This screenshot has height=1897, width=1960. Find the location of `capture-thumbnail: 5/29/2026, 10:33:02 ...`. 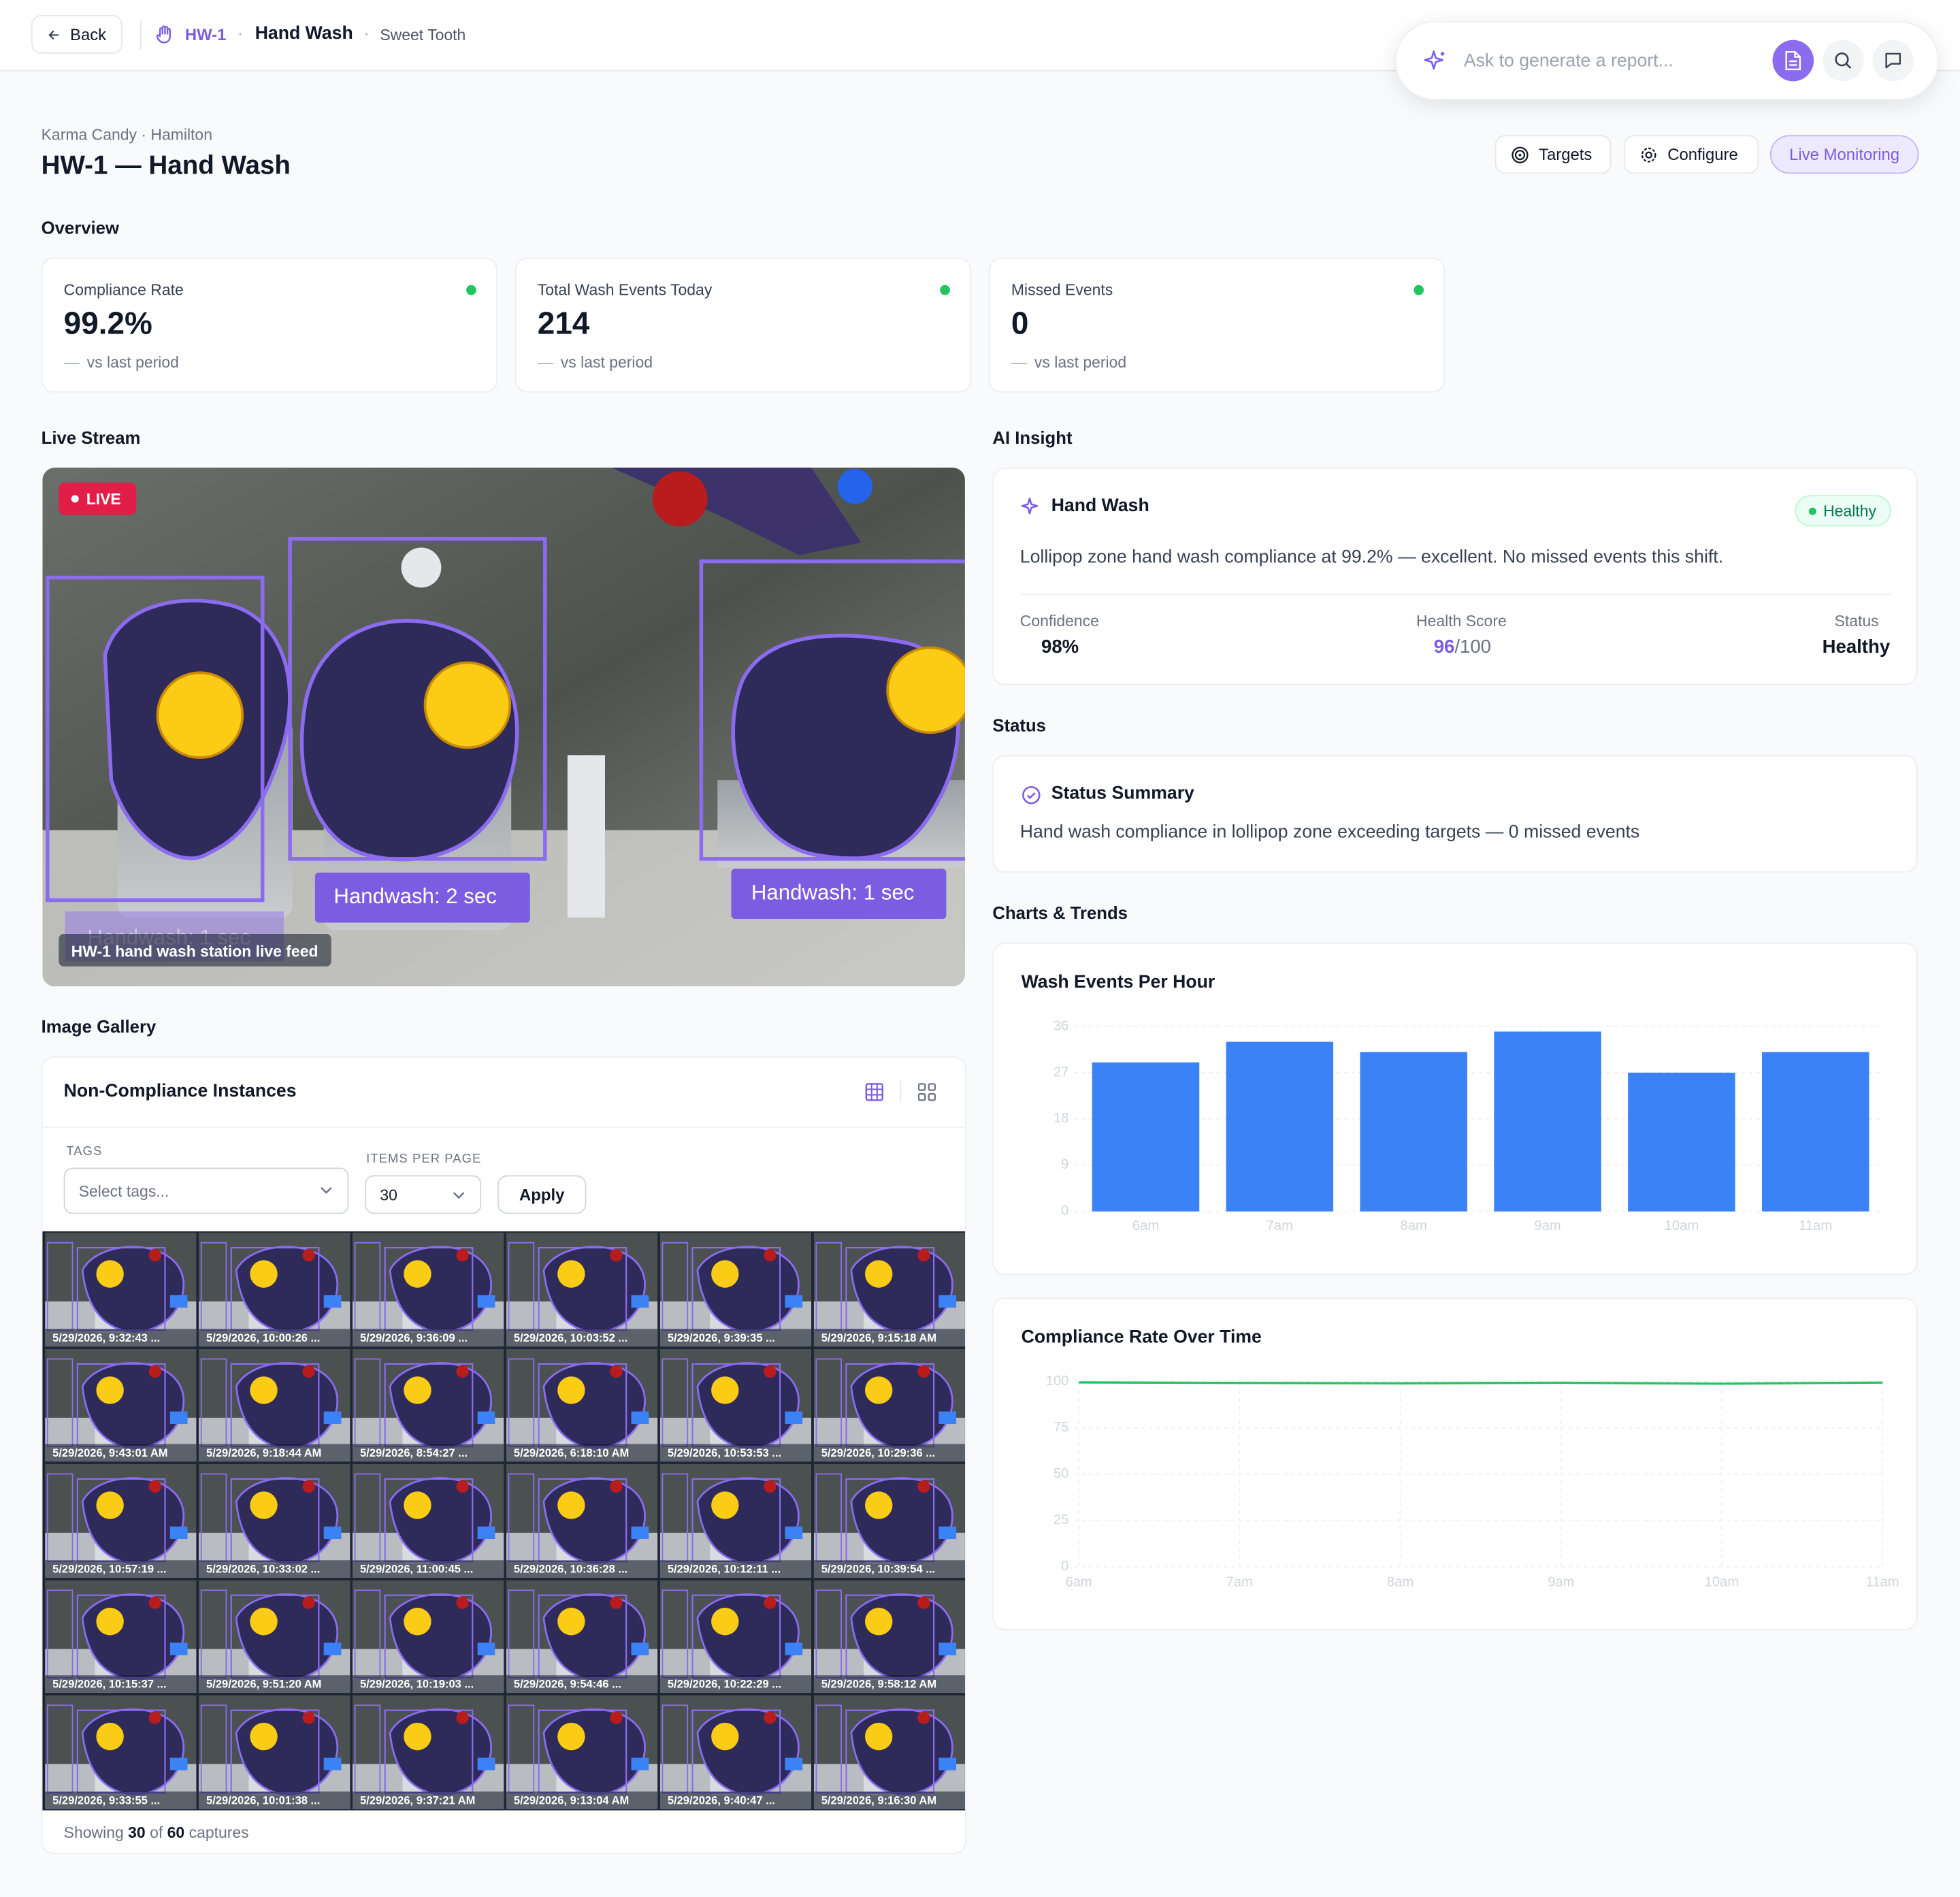

capture-thumbnail: 5/29/2026, 10:33:02 ... is located at coordinates (275, 1521).